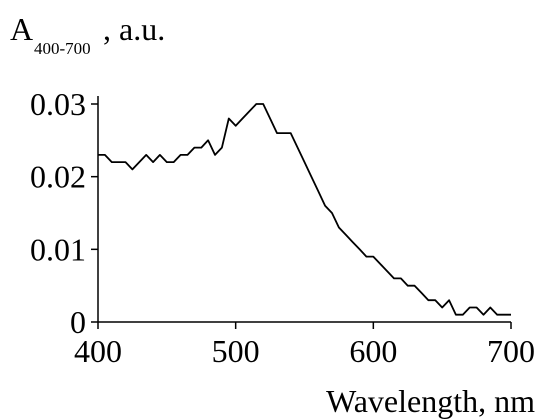  Describe the element at coordinates (134, 29) in the screenshot. I see `y-axis-title-suffix: , a.u.` at that location.